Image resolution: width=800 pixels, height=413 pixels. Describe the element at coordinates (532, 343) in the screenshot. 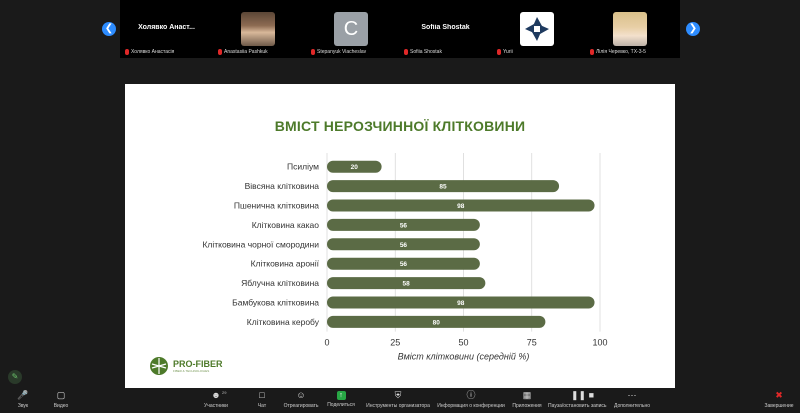

I see `x-tick-label: 75` at that location.